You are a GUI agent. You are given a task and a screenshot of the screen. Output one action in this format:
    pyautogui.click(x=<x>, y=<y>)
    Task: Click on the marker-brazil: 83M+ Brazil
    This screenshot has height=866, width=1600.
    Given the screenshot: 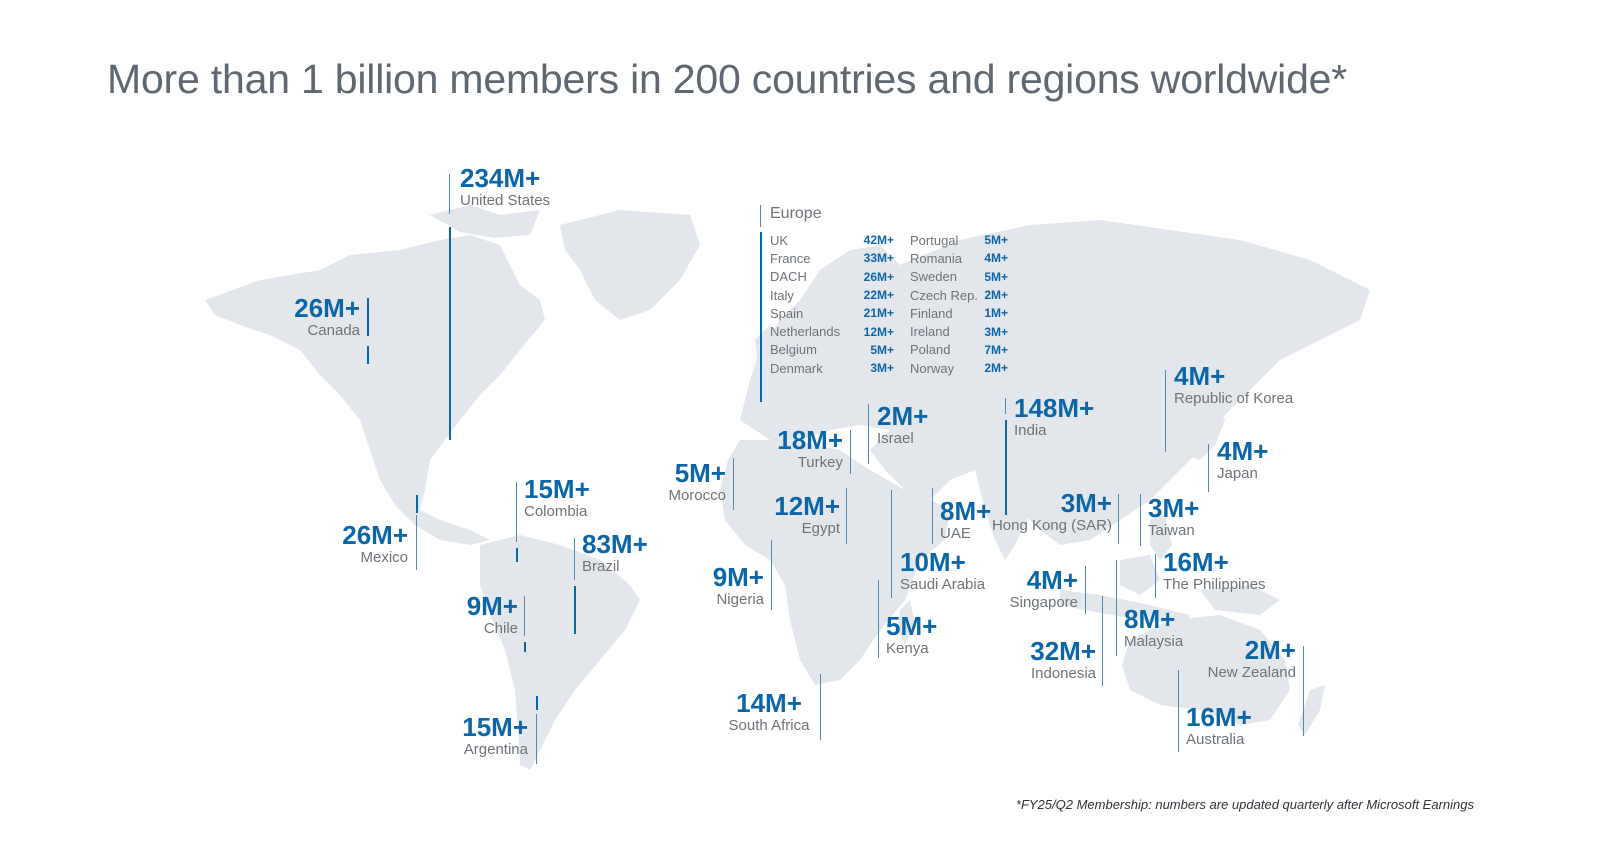 What is the action you would take?
    pyautogui.click(x=615, y=553)
    